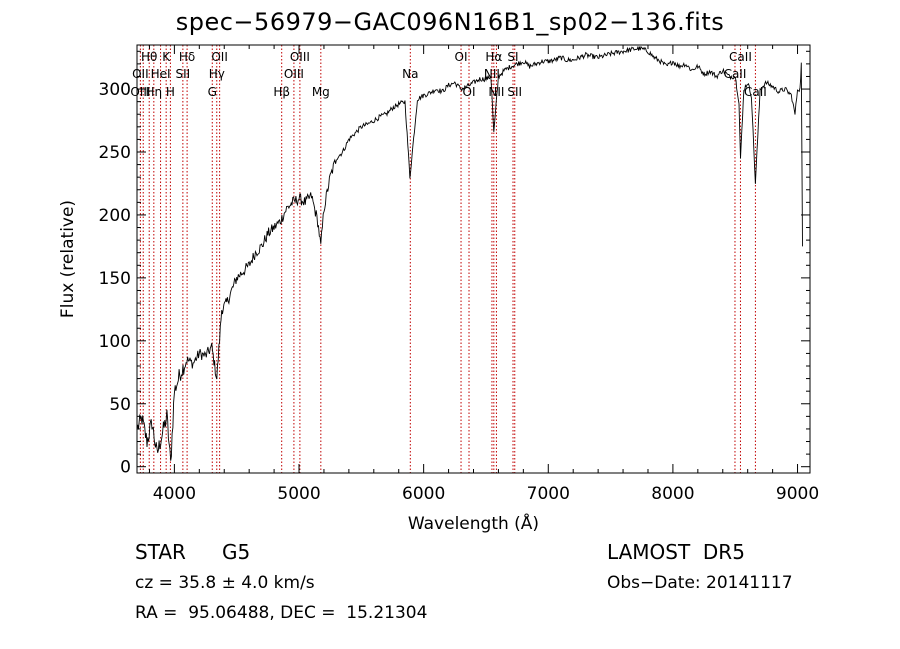 This screenshot has height=649, width=900. What do you see at coordinates (68, 259) in the screenshot?
I see `y-axis-label: Flux (relative)` at bounding box center [68, 259].